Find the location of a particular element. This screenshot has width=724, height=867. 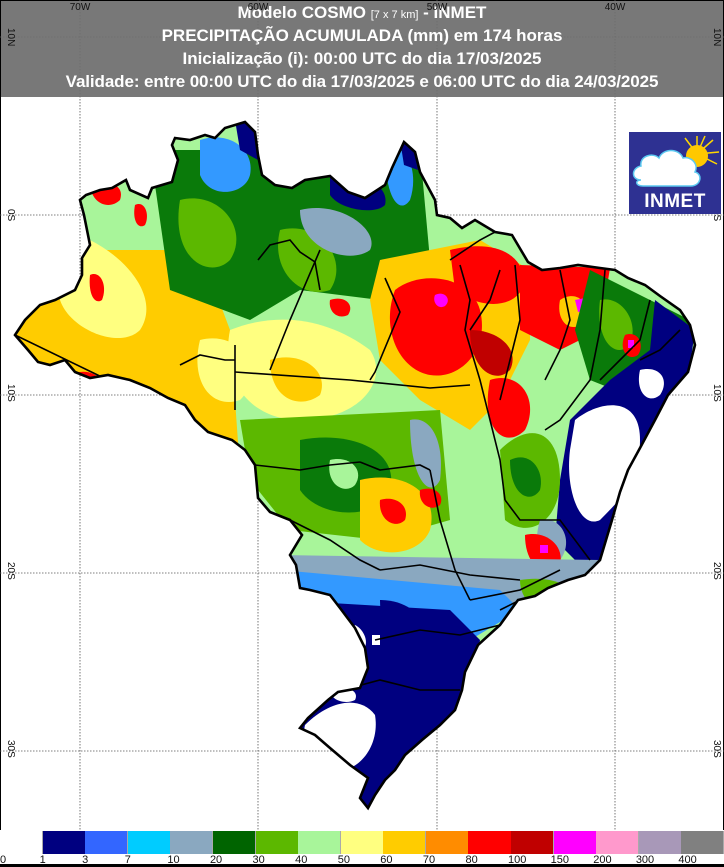

legend-label: 30 is located at coordinates (258, 860).